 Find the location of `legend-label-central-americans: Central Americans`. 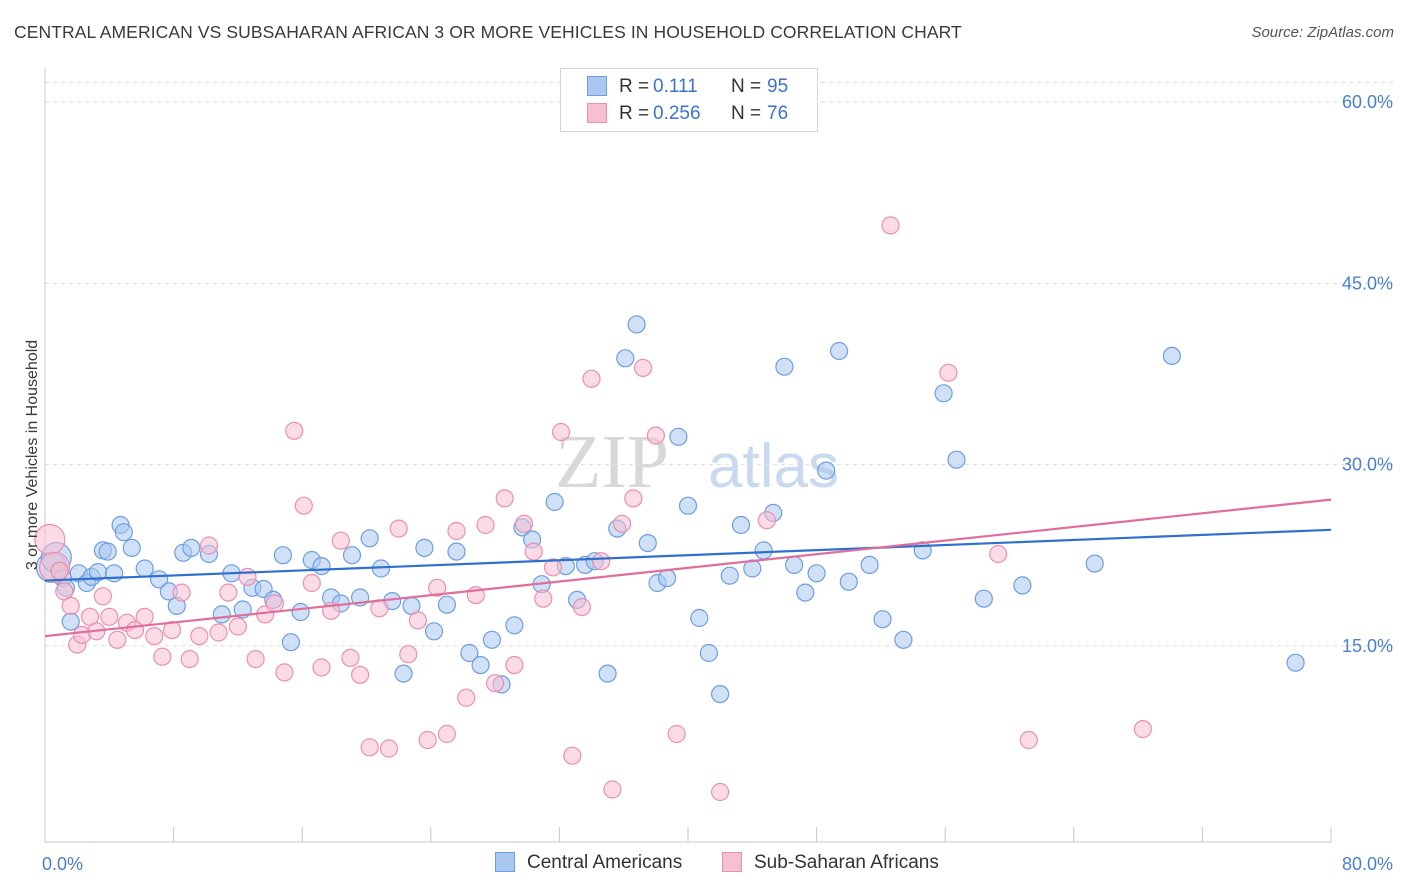

legend-label-central-americans: Central Americans is located at coordinates (605, 862).